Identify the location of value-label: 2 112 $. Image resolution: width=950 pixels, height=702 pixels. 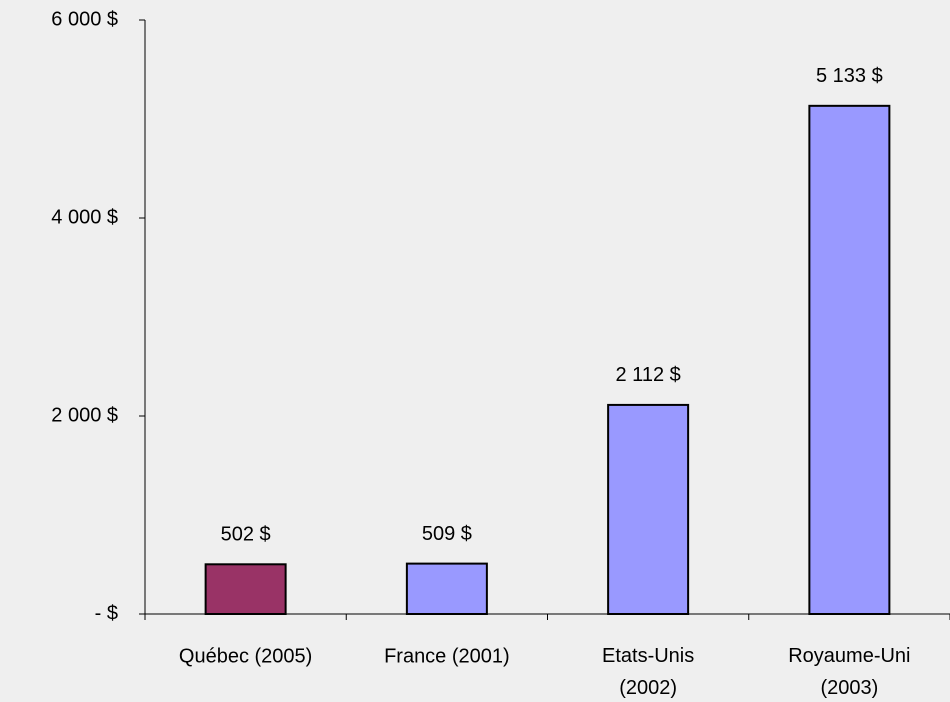
(648, 375).